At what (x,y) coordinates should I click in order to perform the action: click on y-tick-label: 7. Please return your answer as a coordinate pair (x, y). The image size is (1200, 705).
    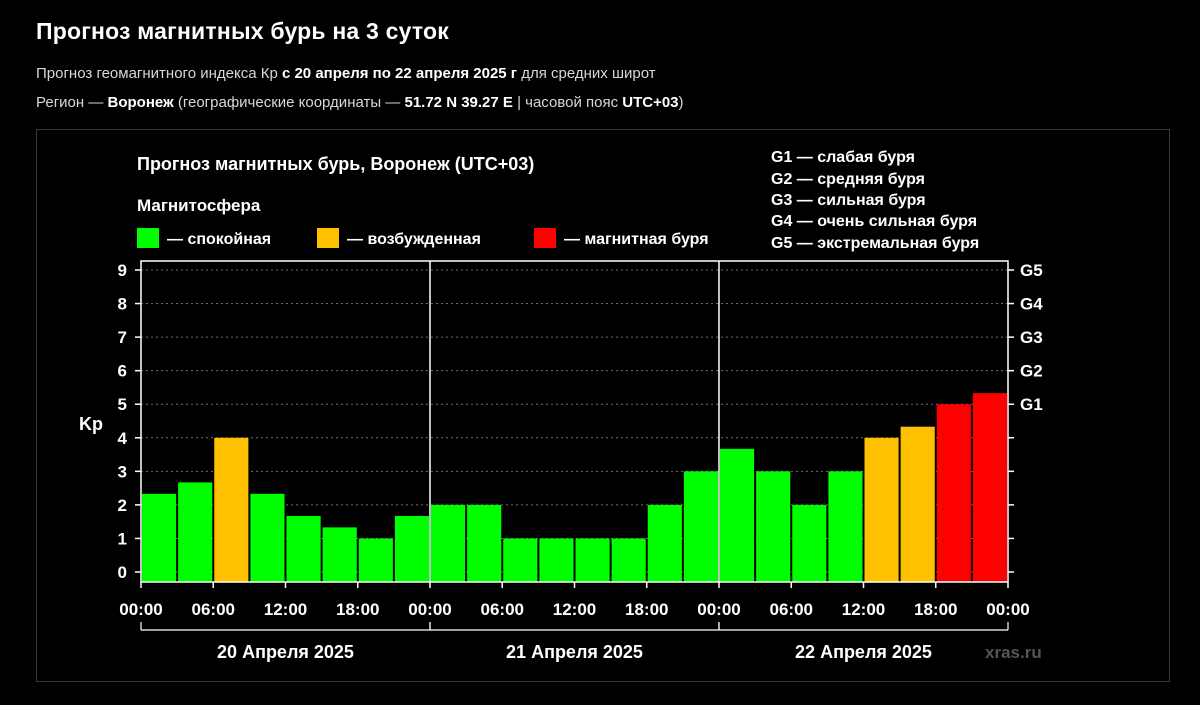
    Looking at the image, I should click on (122, 337).